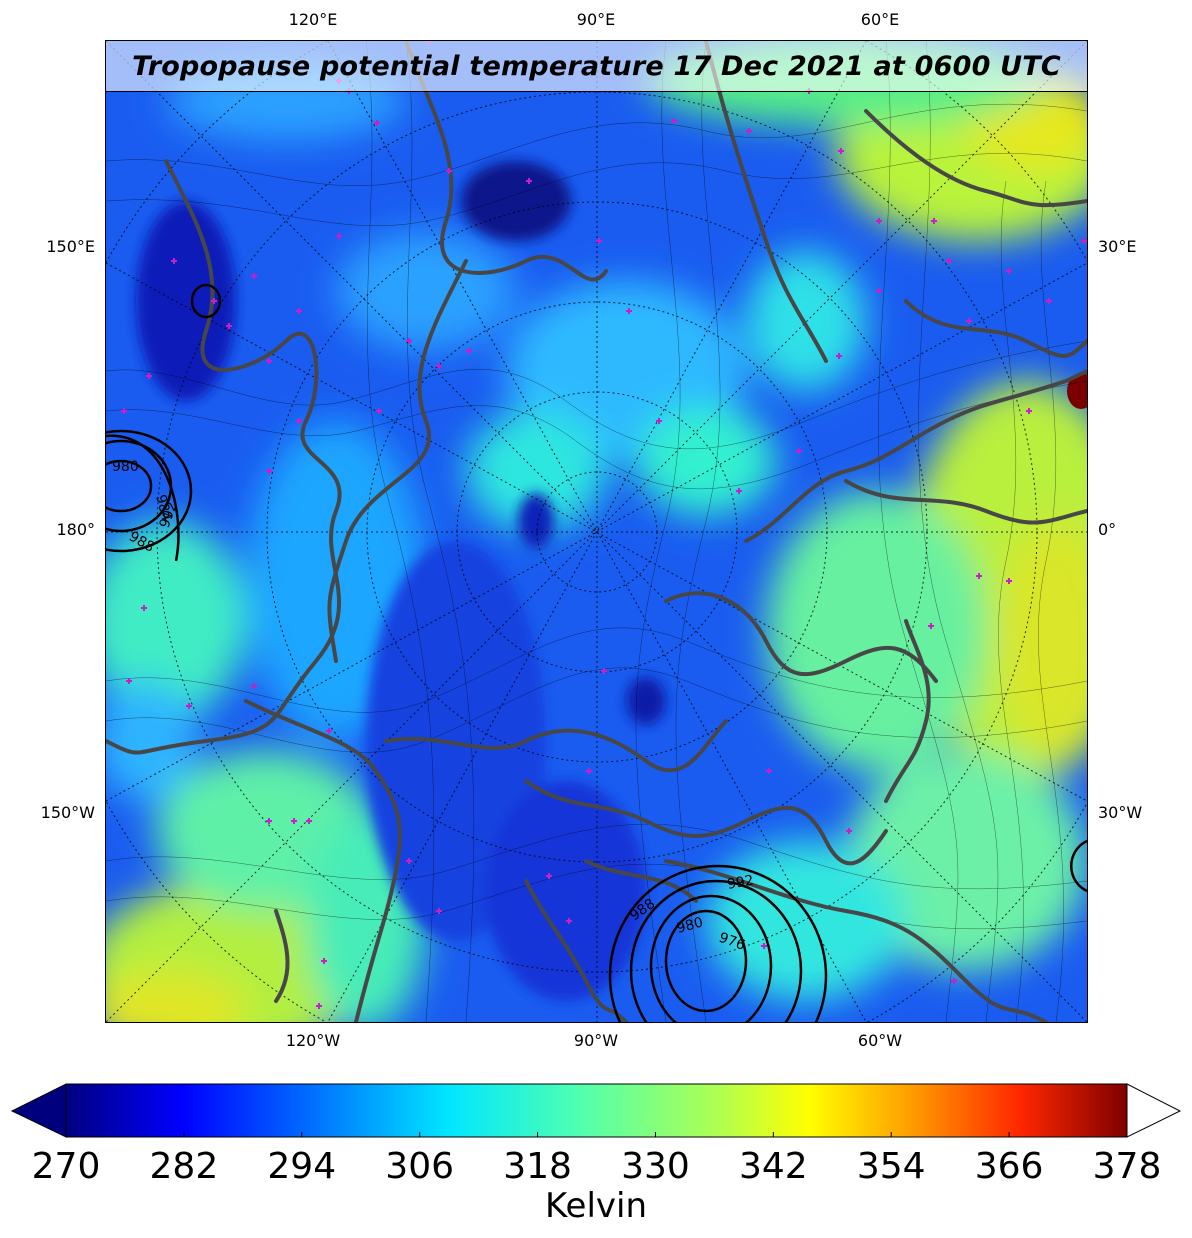 This screenshot has width=1192, height=1238. I want to click on tick-top-1: 120°E, so click(313, 19).